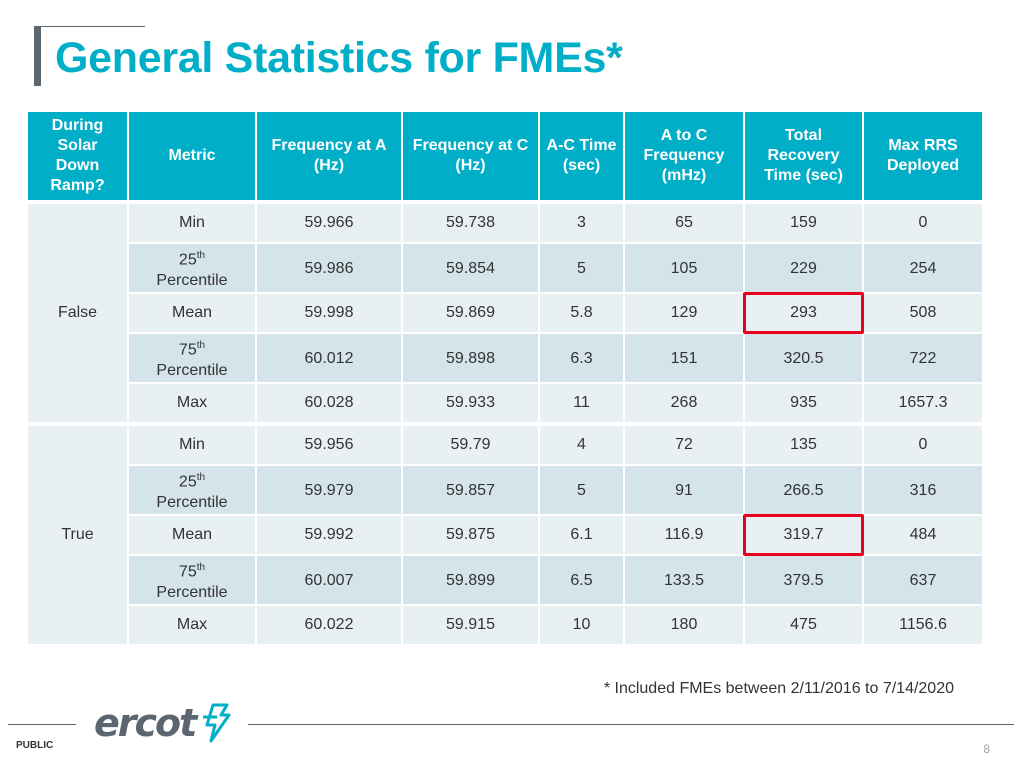 Image resolution: width=1024 pixels, height=768 pixels. What do you see at coordinates (470, 157) in the screenshot?
I see `col-header-frequency-c: Frequency at C (Hz)` at bounding box center [470, 157].